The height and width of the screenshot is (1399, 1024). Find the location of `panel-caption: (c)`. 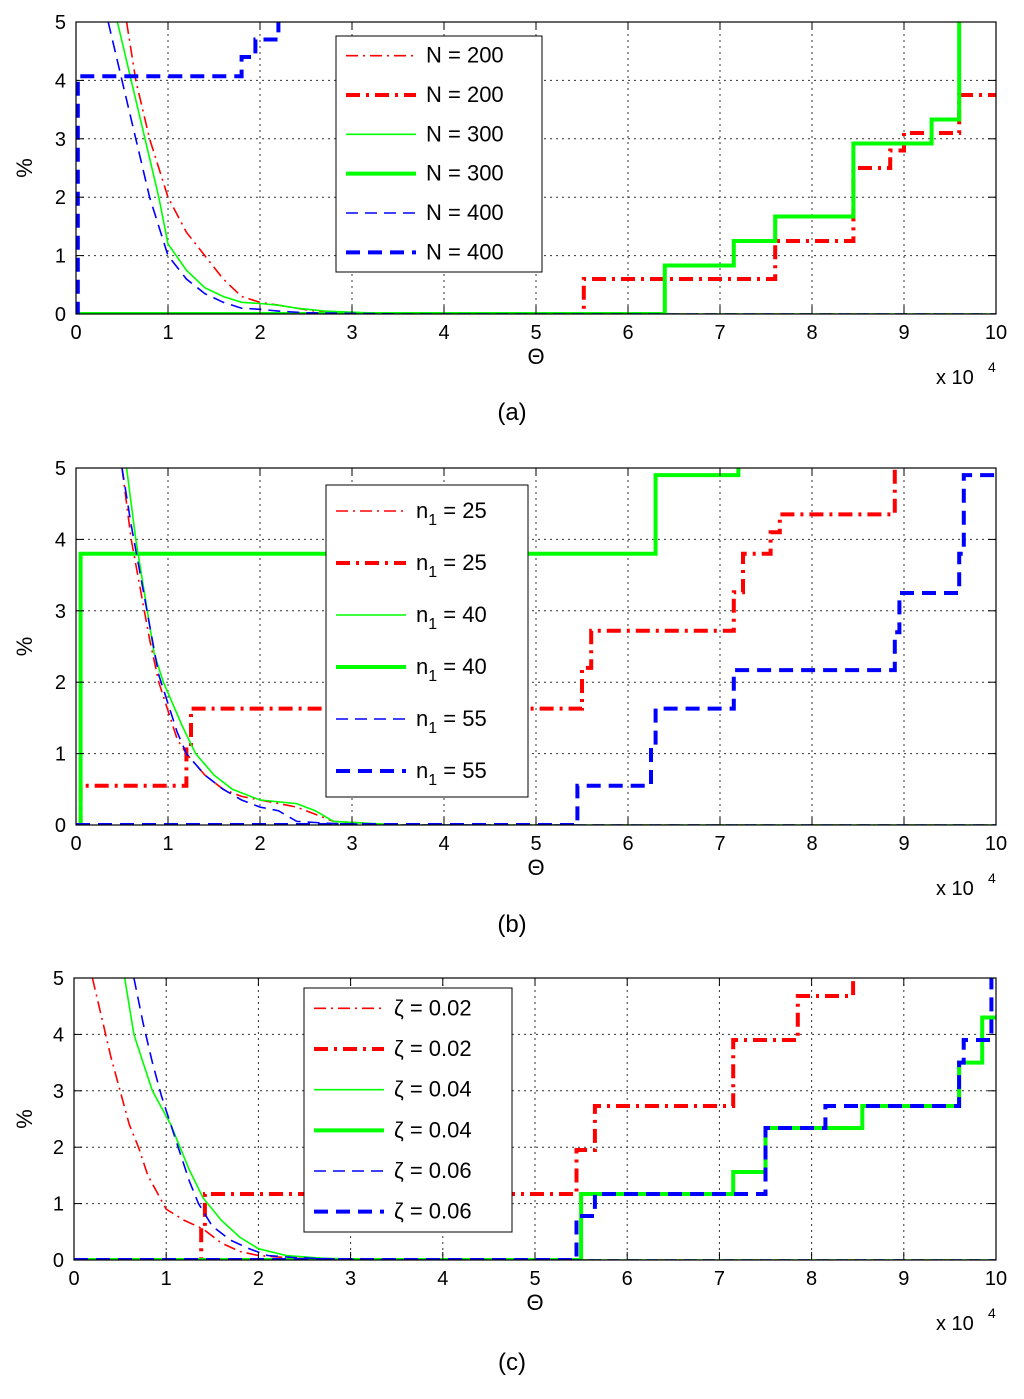

panel-caption: (c) is located at coordinates (512, 1362).